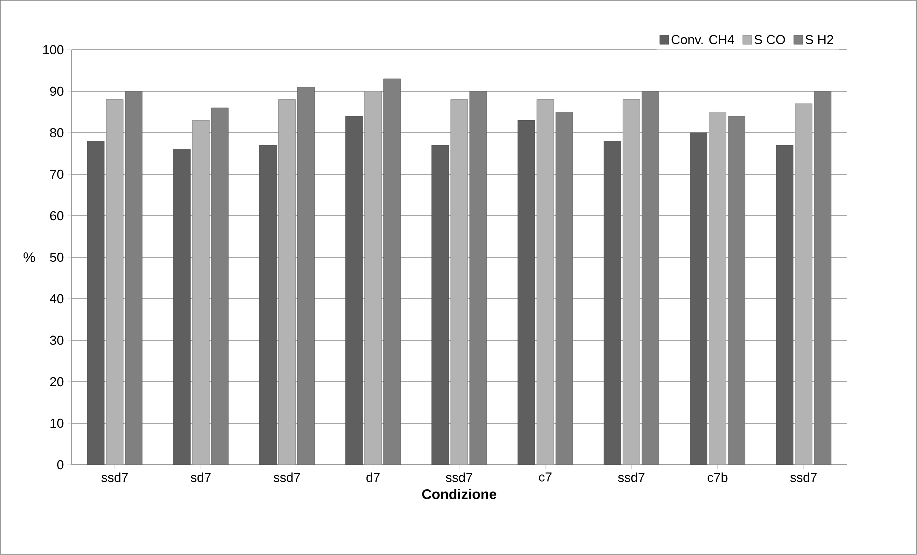  I want to click on y-tick-label: 100, so click(54, 50).